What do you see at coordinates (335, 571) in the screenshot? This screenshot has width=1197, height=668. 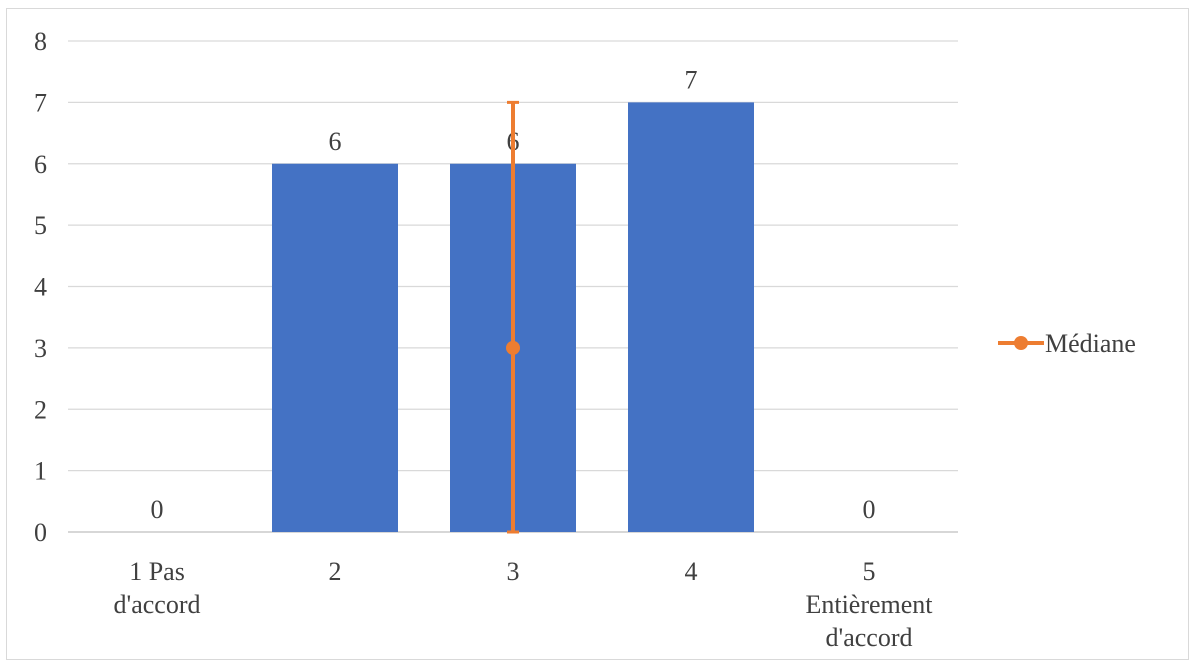 I see `x-tick-label: 2` at bounding box center [335, 571].